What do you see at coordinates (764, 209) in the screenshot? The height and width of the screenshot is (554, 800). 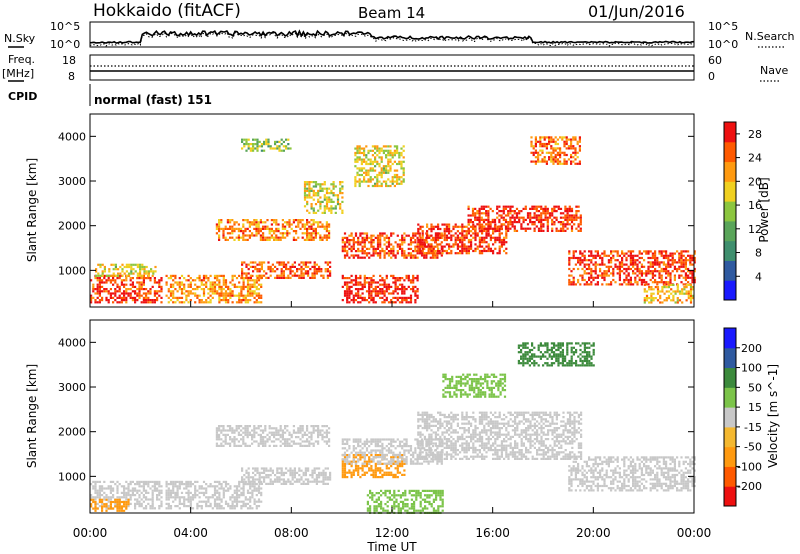 I see `power-colorbar-label: Power [dB]` at bounding box center [764, 209].